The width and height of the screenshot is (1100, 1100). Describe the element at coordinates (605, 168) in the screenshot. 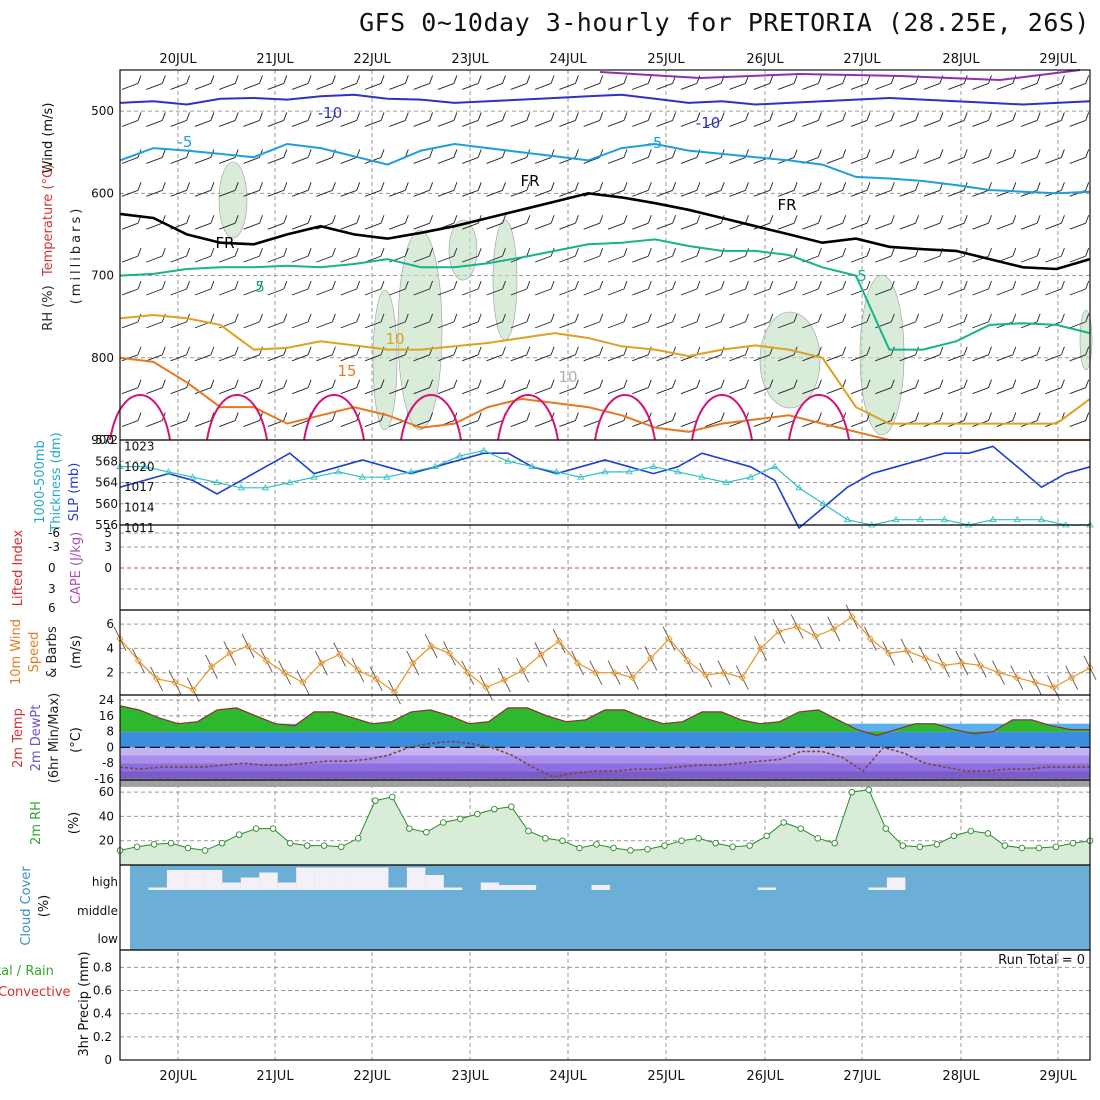

I see `isotherm--5` at that location.